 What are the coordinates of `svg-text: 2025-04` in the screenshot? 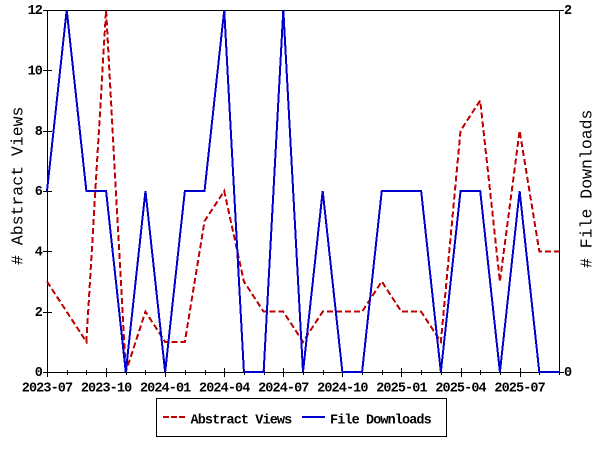 It's located at (460, 389).